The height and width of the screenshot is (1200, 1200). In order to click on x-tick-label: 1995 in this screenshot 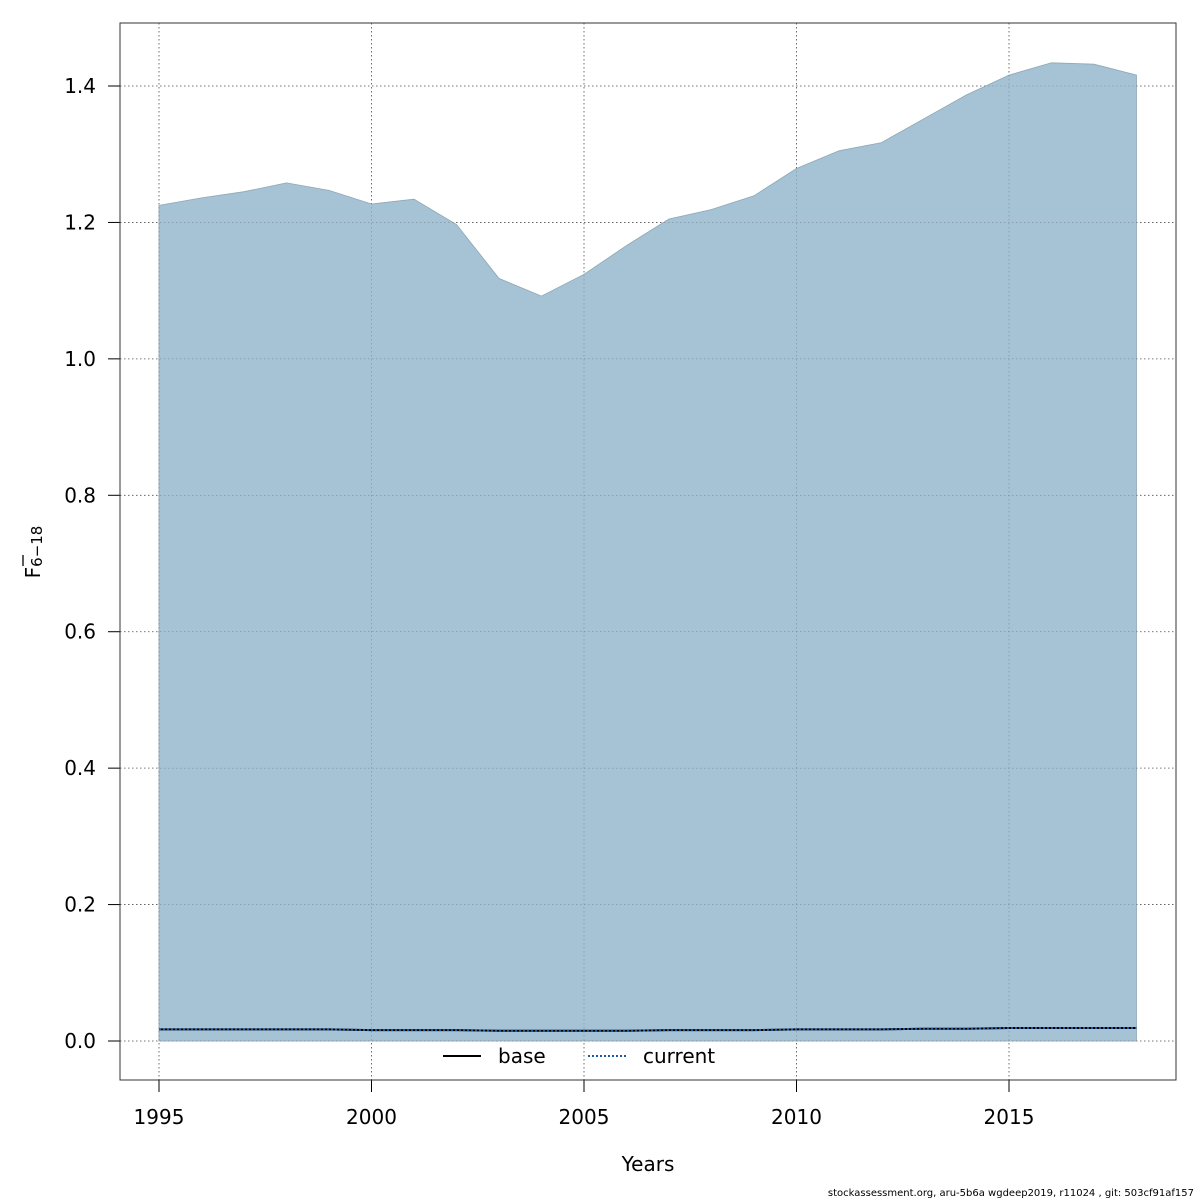, I will do `click(159, 1117)`.